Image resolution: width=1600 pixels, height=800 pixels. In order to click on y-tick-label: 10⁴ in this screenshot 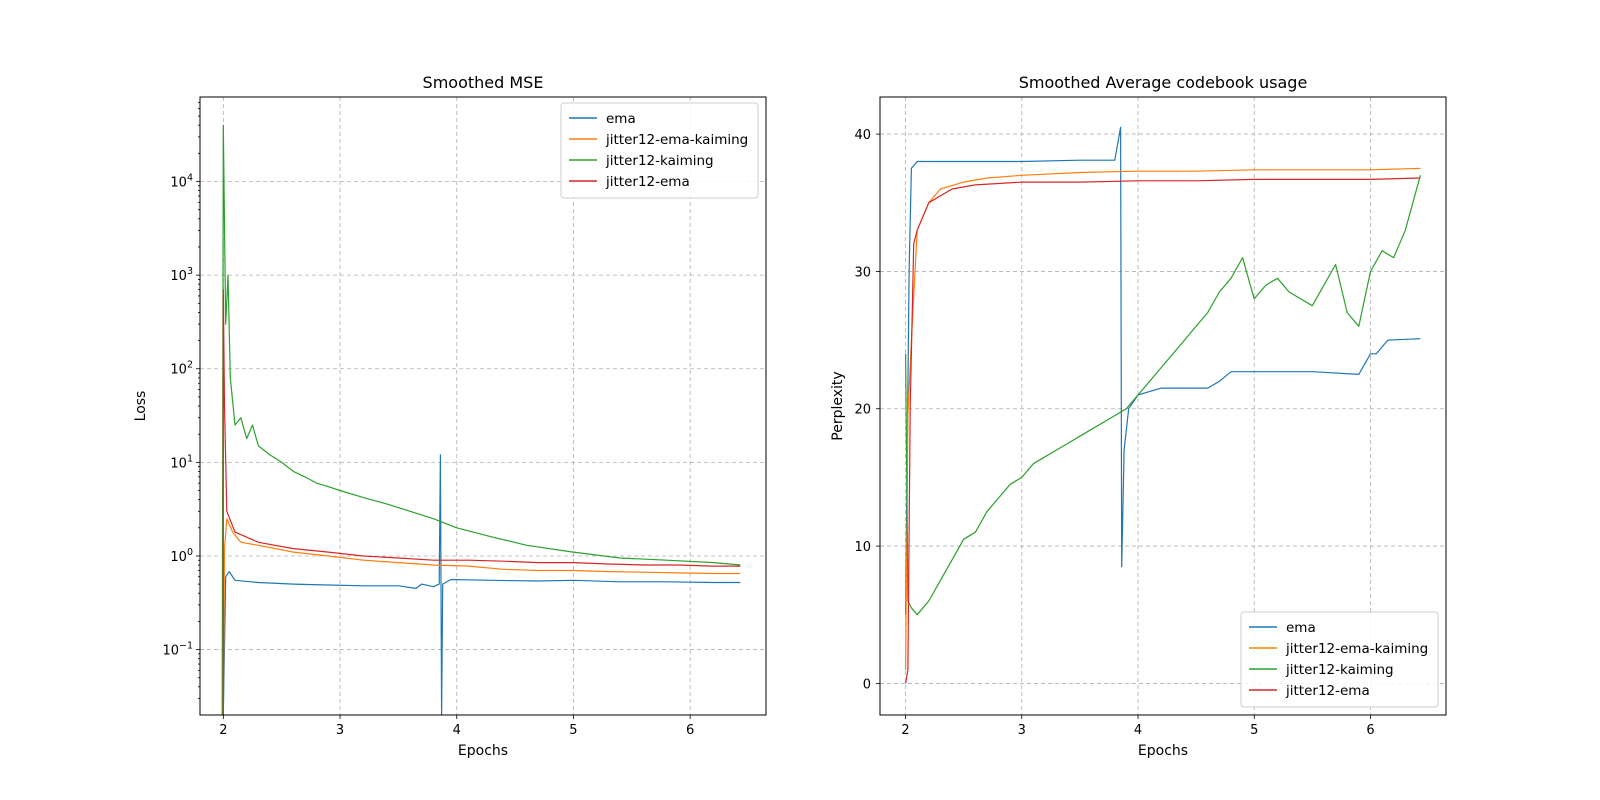, I will do `click(181, 182)`.